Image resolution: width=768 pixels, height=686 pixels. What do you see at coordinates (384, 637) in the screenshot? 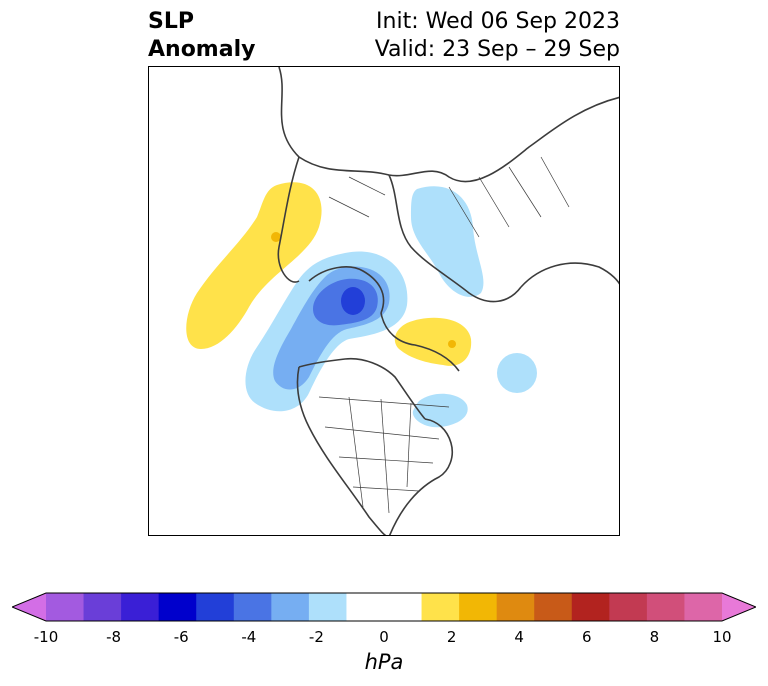
I see `colorbar-tick-label: 0` at bounding box center [384, 637].